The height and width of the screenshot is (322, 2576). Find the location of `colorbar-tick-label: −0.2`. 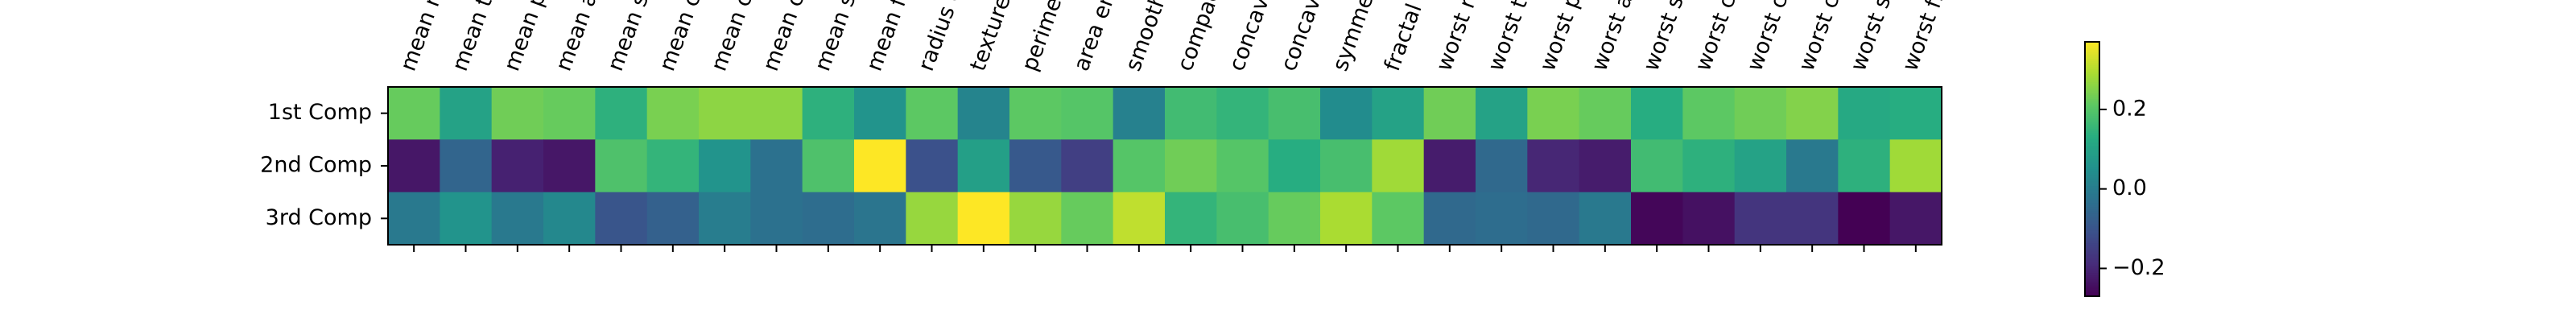

colorbar-tick-label: −0.2 is located at coordinates (2138, 267).